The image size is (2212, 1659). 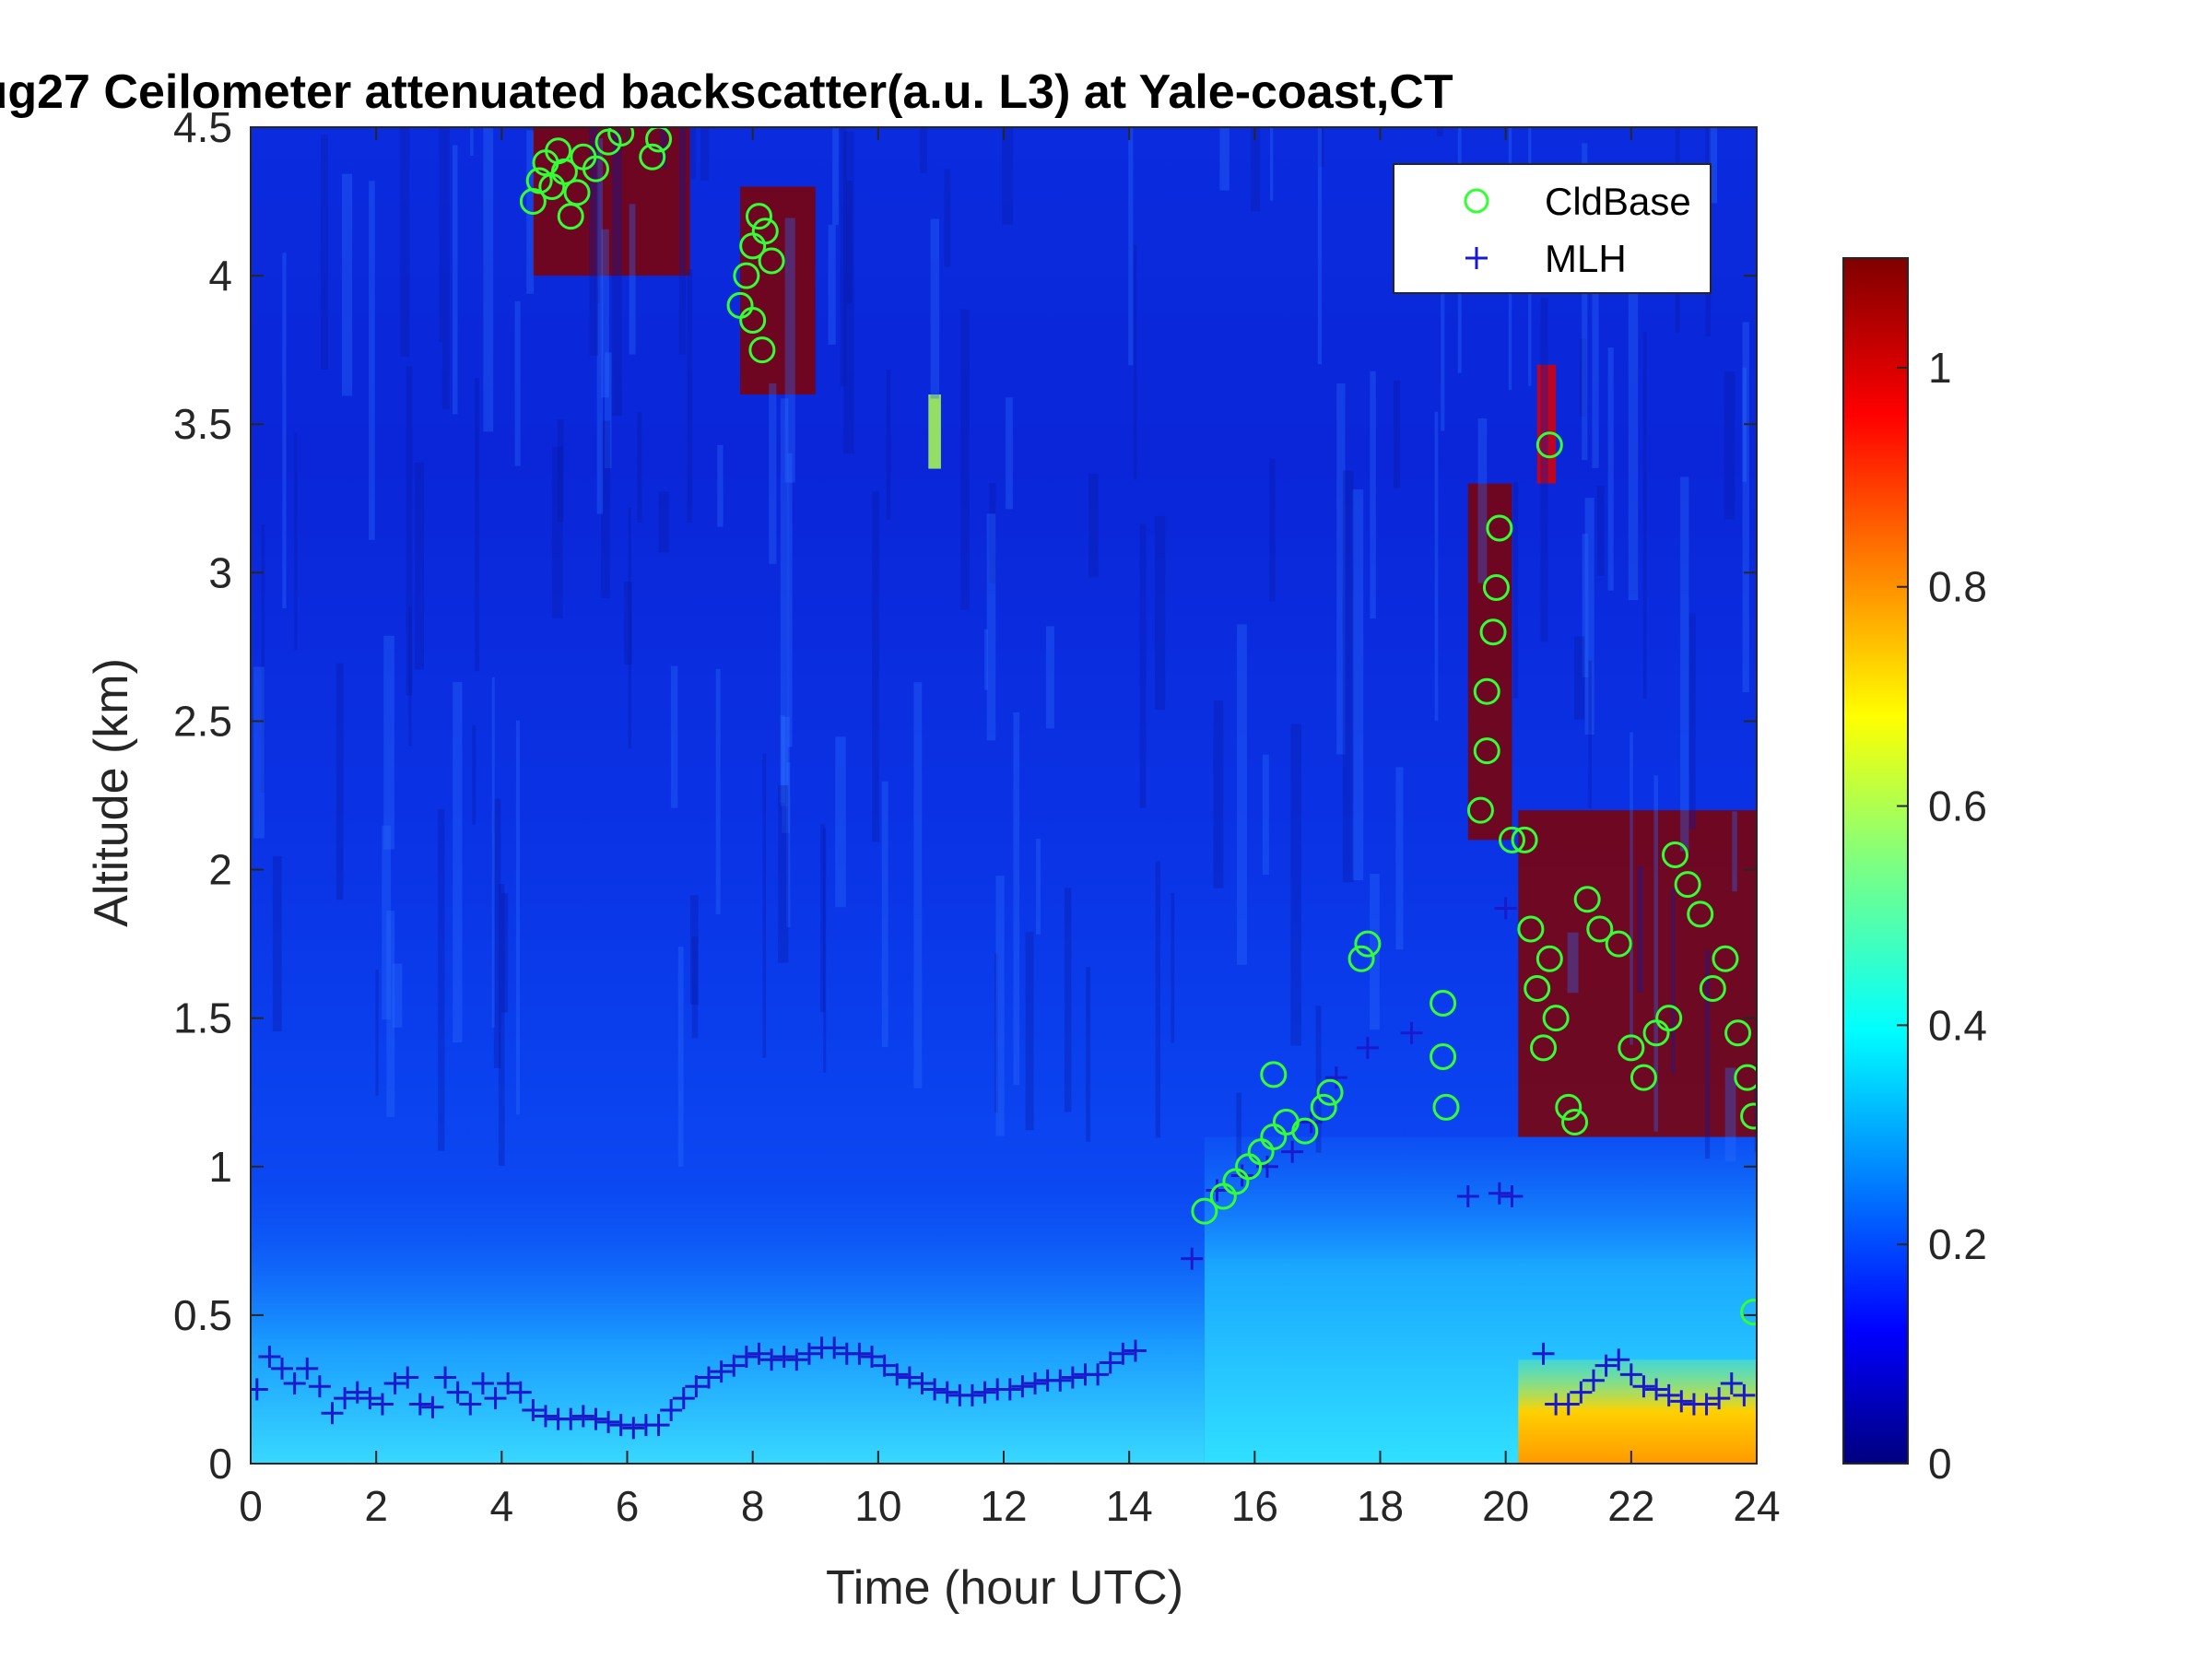 I want to click on y-tick-label: 3, so click(x=220, y=572).